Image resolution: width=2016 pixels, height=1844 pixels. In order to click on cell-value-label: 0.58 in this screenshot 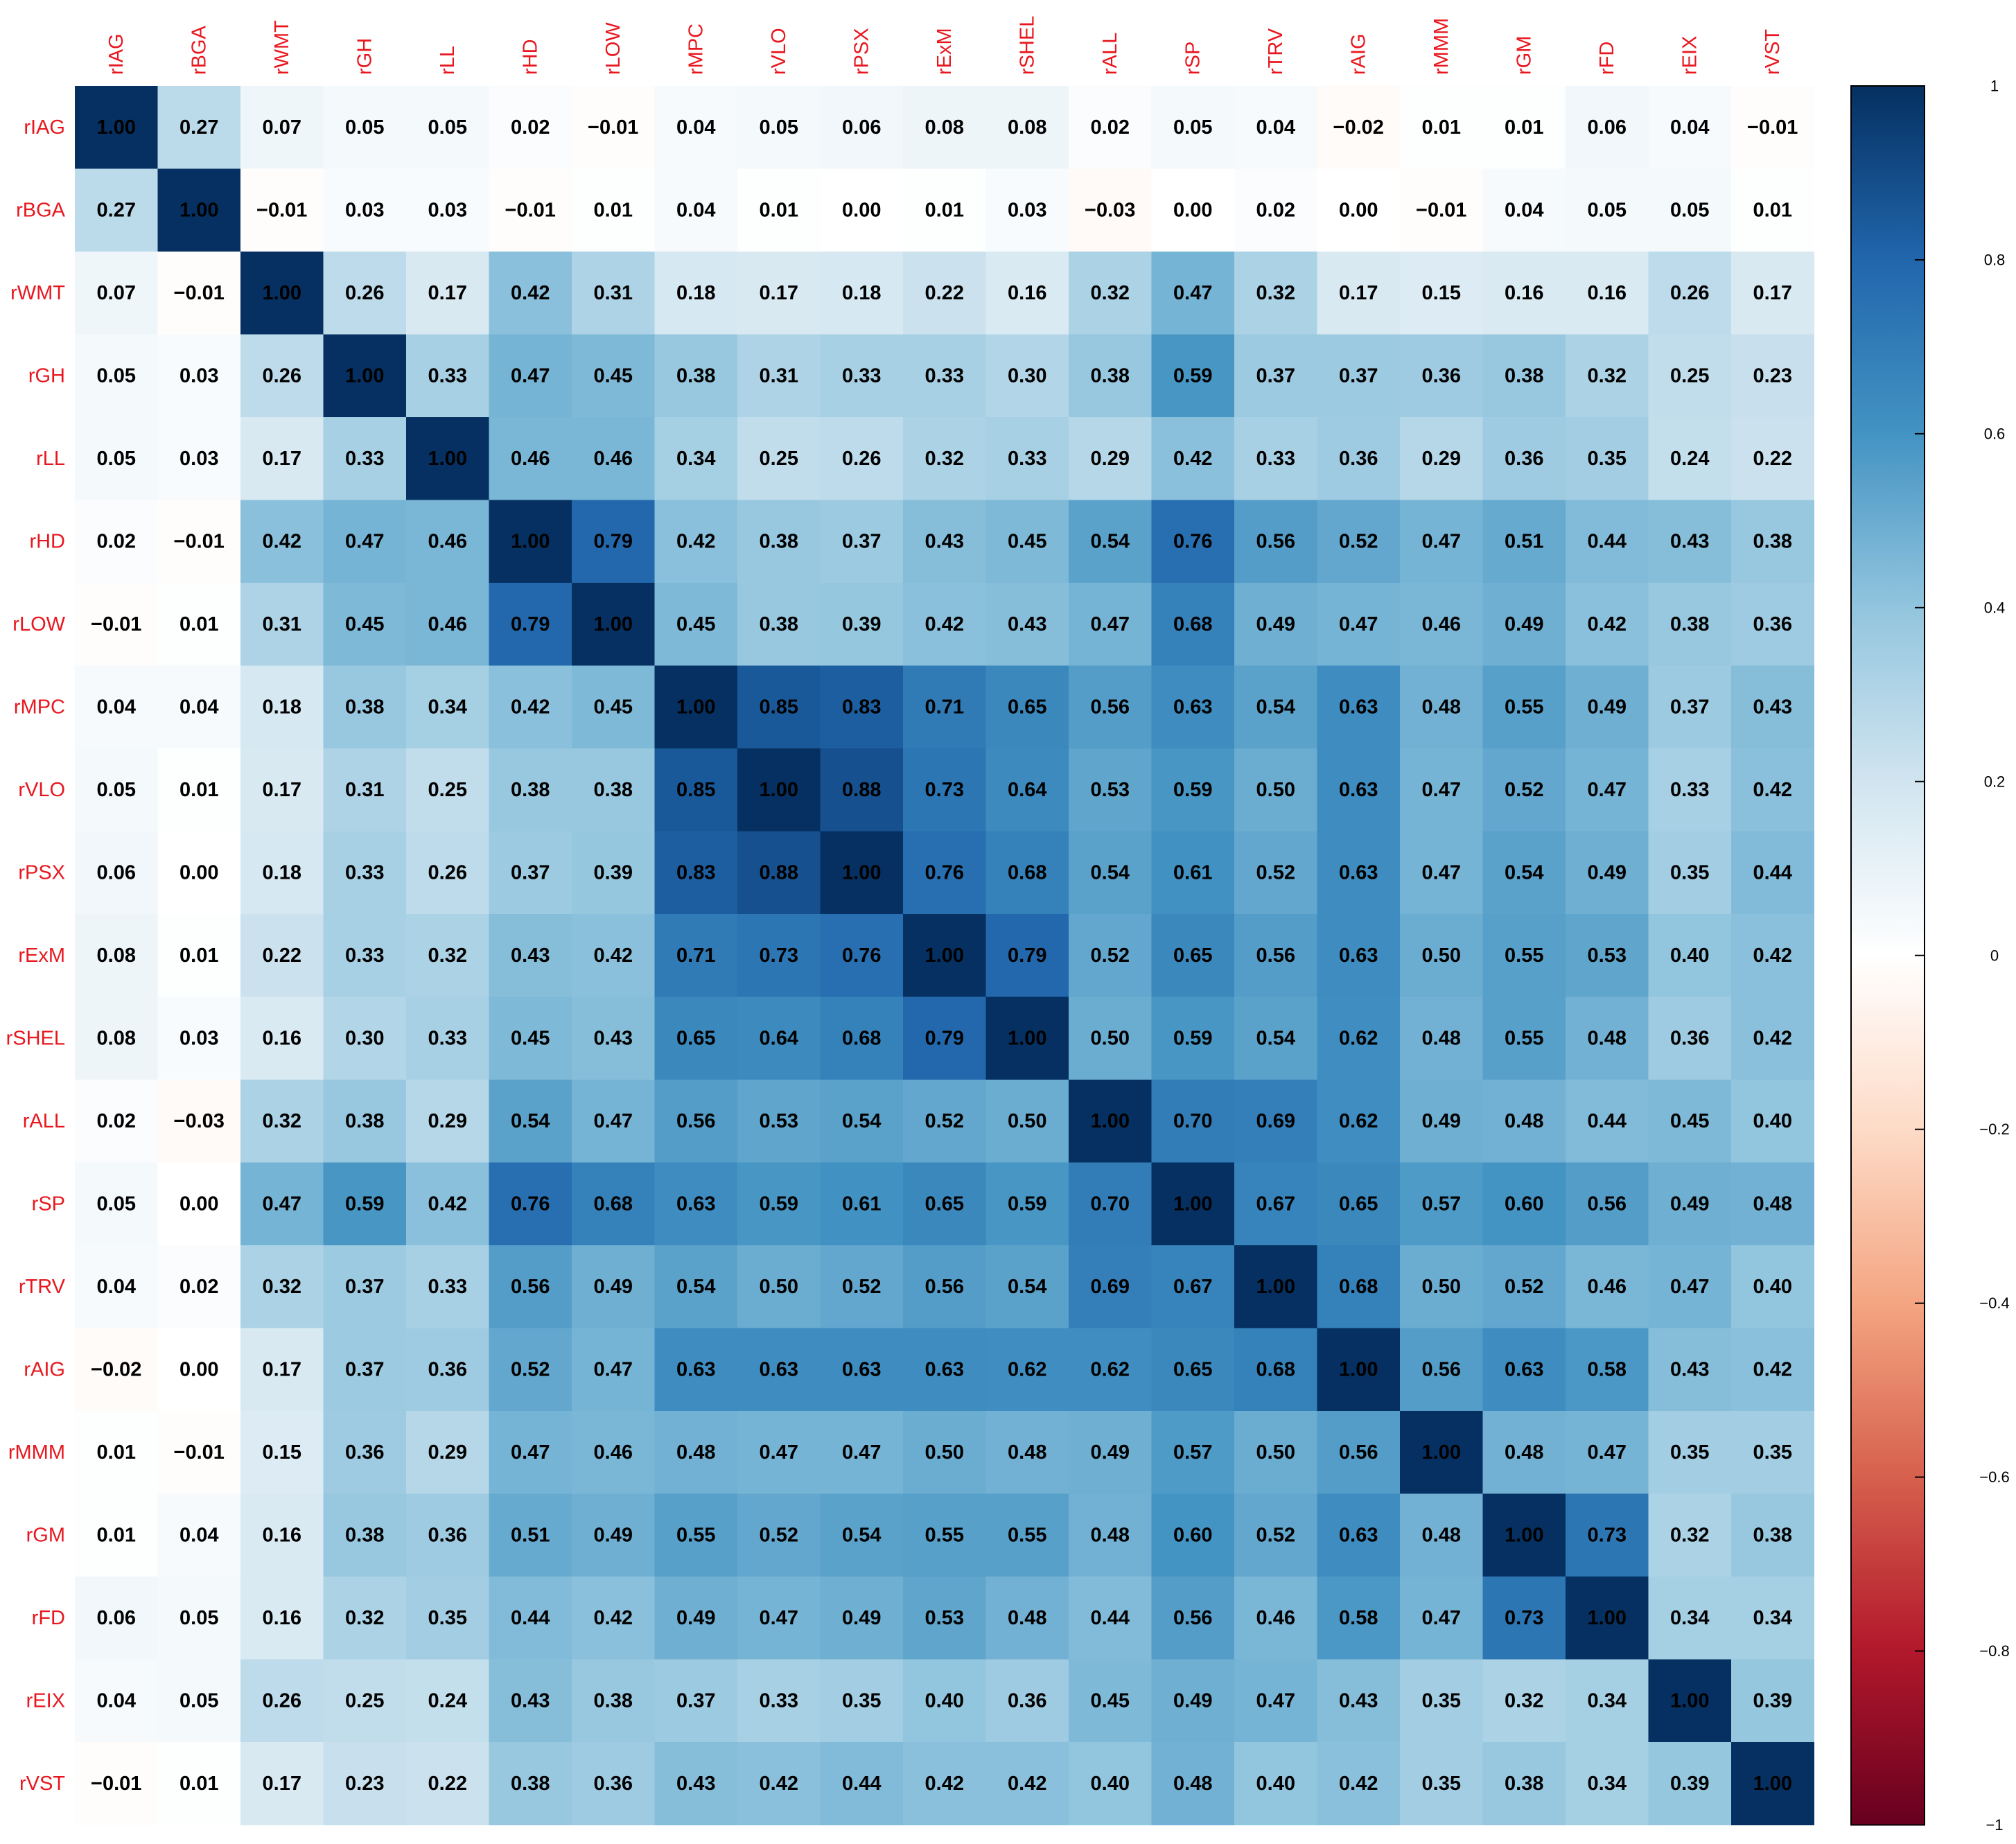, I will do `click(1359, 1618)`.